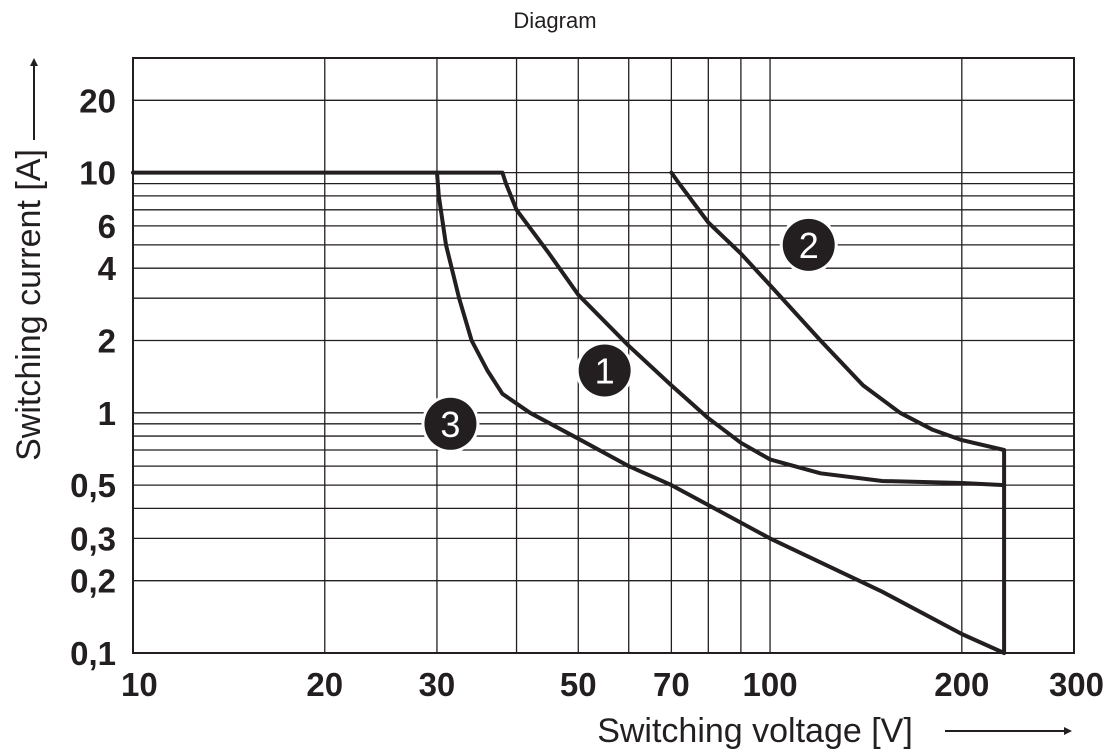 Image resolution: width=1109 pixels, height=754 pixels. Describe the element at coordinates (97, 173) in the screenshot. I see `y-tick-label: 10` at that location.